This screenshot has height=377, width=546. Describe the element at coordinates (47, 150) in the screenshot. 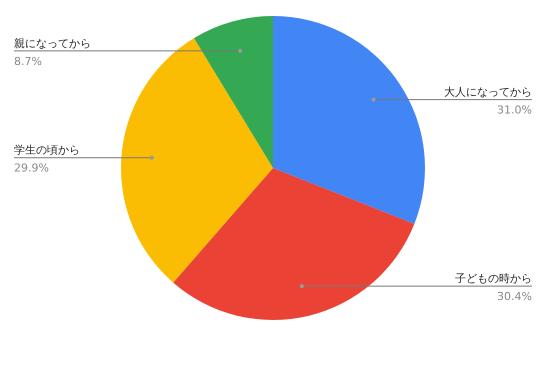

I see `slice-label: 学生の頃から` at that location.